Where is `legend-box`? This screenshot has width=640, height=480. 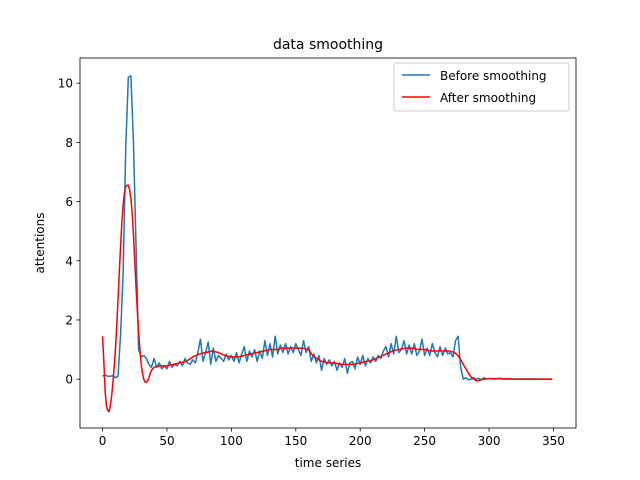
legend-box is located at coordinates (481, 87).